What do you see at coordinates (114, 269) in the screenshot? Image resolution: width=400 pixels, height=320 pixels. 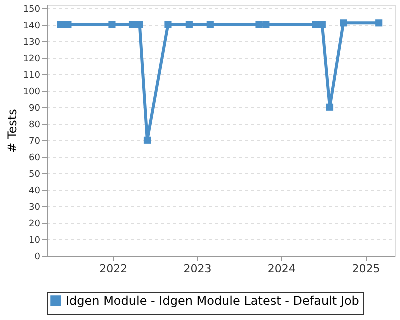 I see `x-tick-label: 2022` at bounding box center [114, 269].